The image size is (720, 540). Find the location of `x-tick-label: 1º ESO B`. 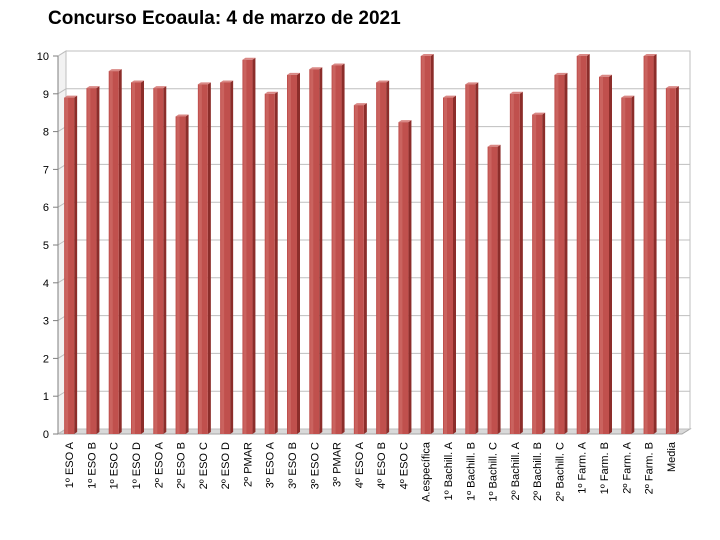

x-tick-label: 1º ESO B is located at coordinates (92, 465).